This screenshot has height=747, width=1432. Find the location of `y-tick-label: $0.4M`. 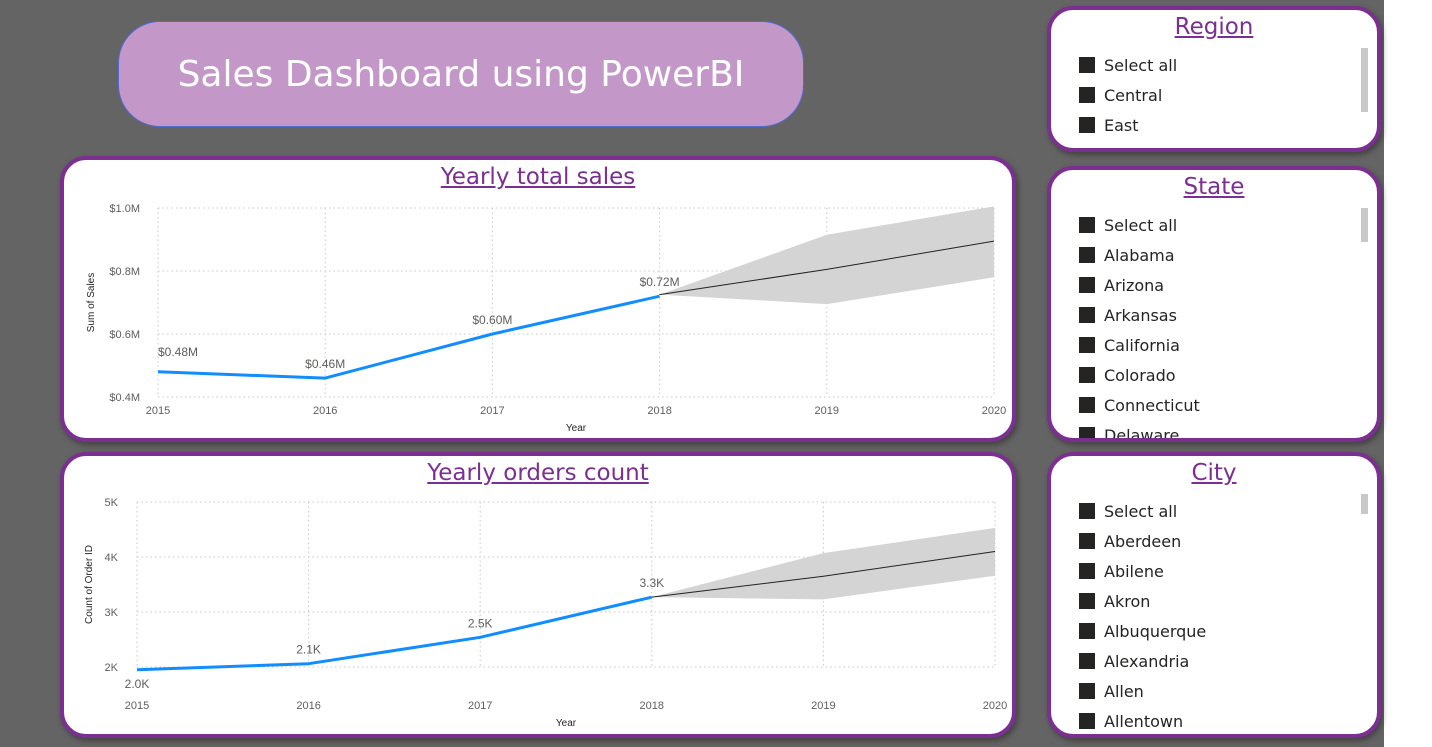

y-tick-label: $0.4M is located at coordinates (124, 398).